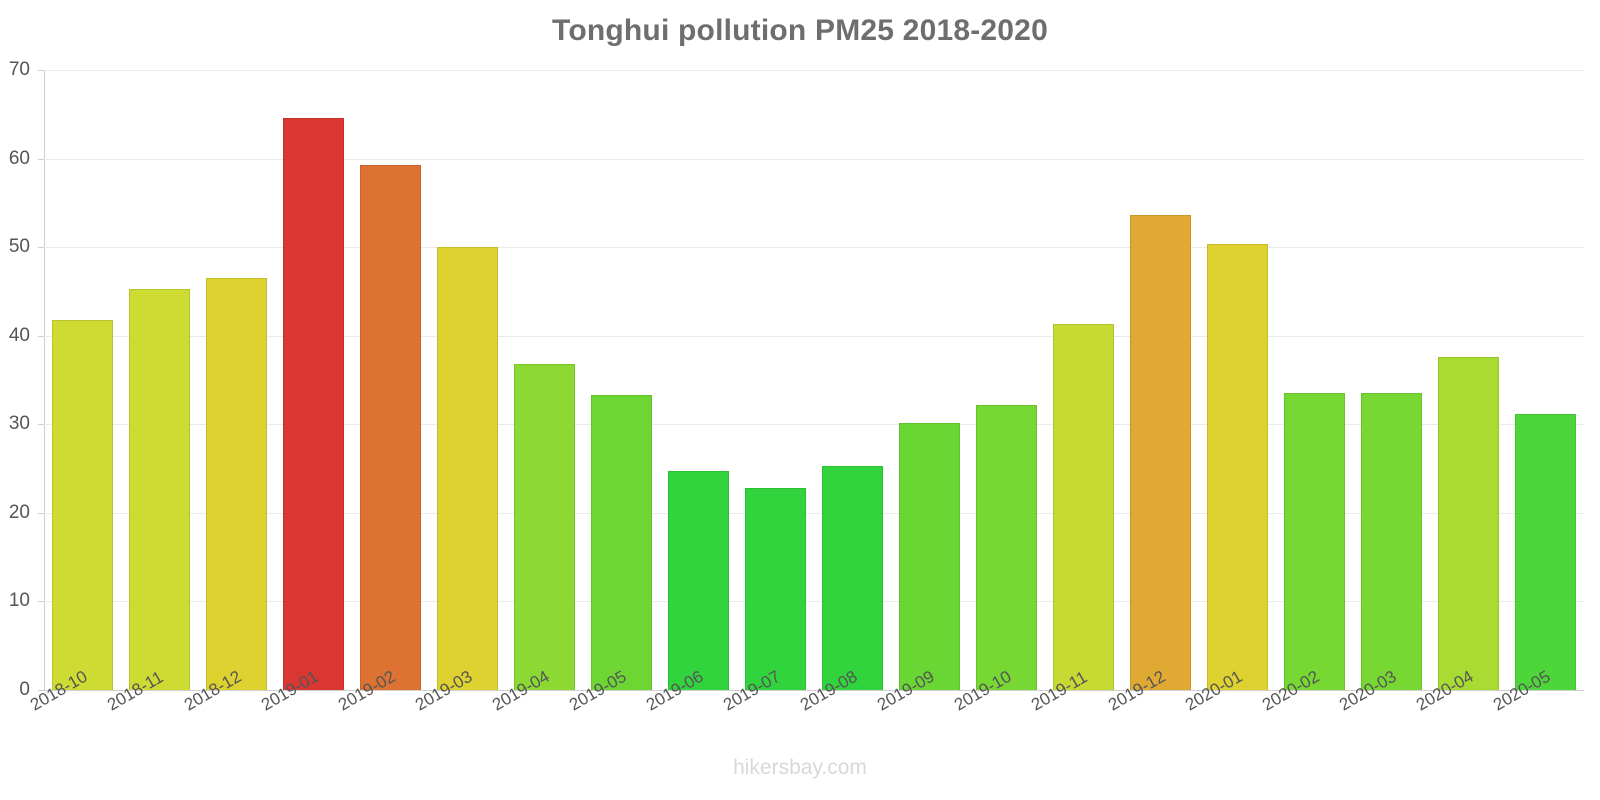 This screenshot has width=1600, height=800. What do you see at coordinates (24, 689) in the screenshot?
I see `y-tick-label: 0` at bounding box center [24, 689].